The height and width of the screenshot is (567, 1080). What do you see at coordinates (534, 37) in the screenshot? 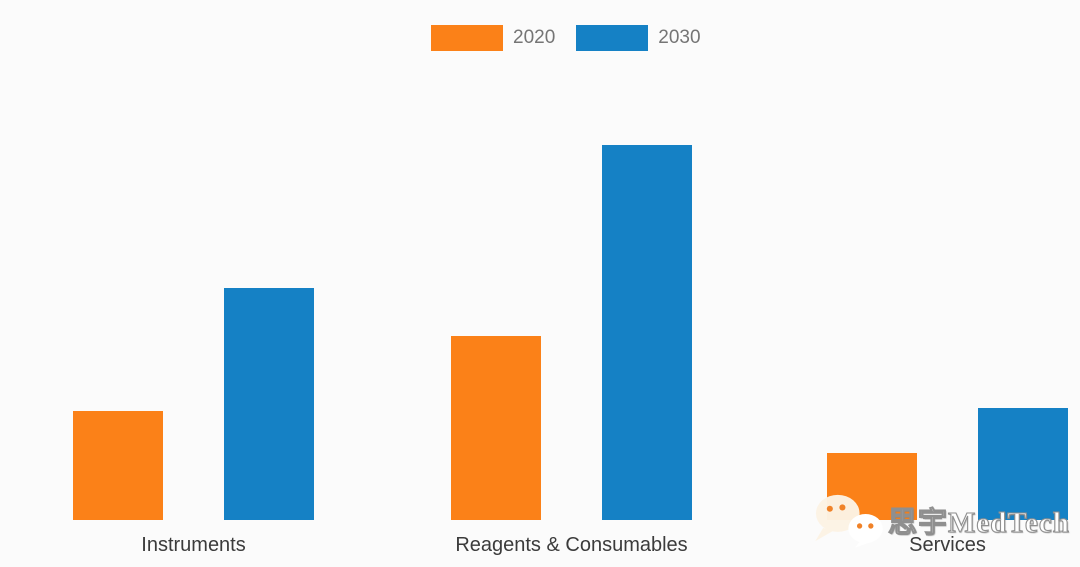
I see `legend-label-2020: 2020` at bounding box center [534, 37].